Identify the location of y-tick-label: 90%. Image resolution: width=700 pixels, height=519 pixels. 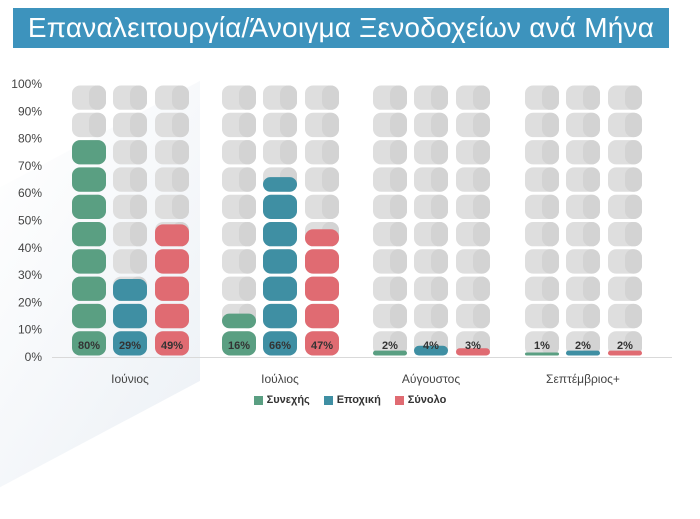
(30, 111).